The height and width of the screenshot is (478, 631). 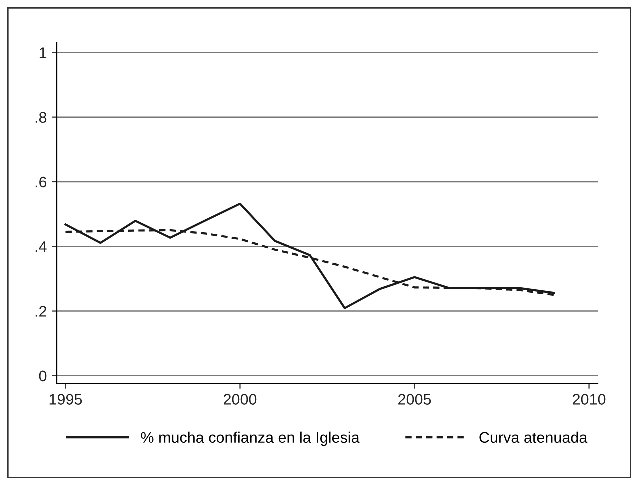 What do you see at coordinates (66, 399) in the screenshot?
I see `x-tick-label: 1995` at bounding box center [66, 399].